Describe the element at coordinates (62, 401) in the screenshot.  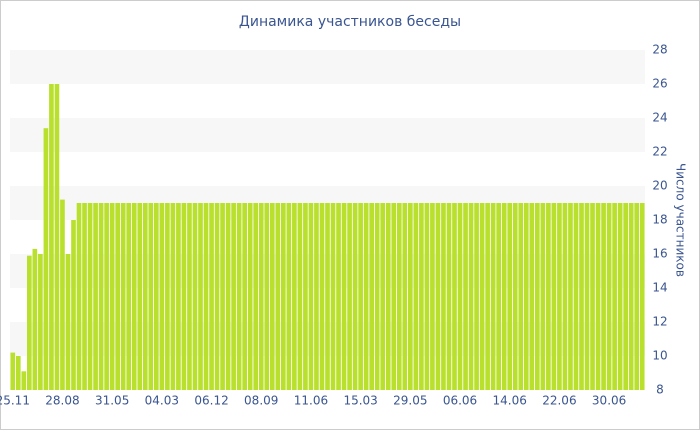
I see `x-tick-label: 28.08` at that location.